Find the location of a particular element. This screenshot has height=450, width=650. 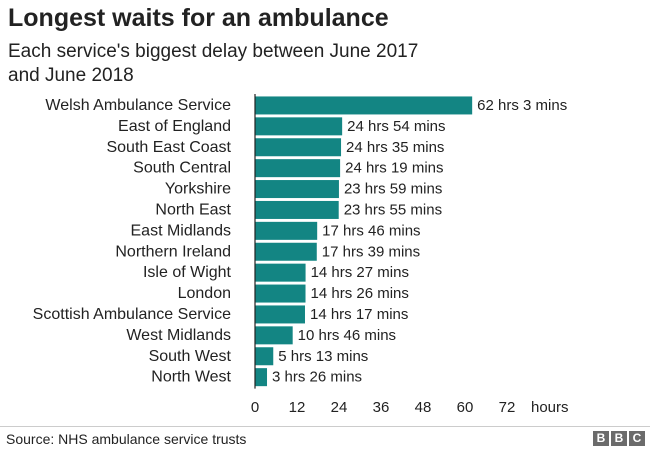

value-label: 3 hrs 26 mins is located at coordinates (317, 377).